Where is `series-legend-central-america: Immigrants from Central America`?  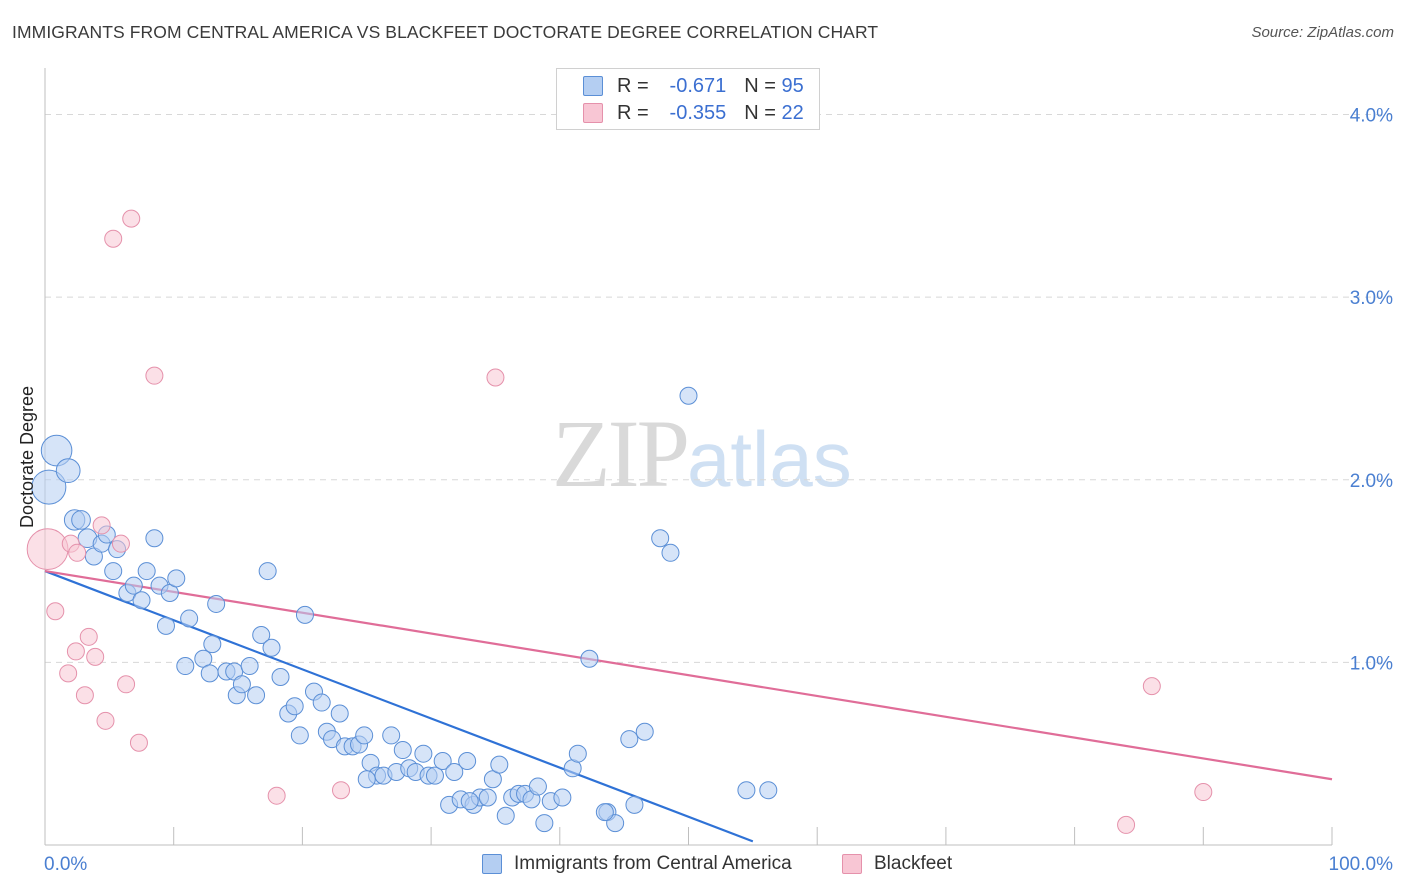
series-legend-central-america: Immigrants from Central America is located at coordinates (637, 864).